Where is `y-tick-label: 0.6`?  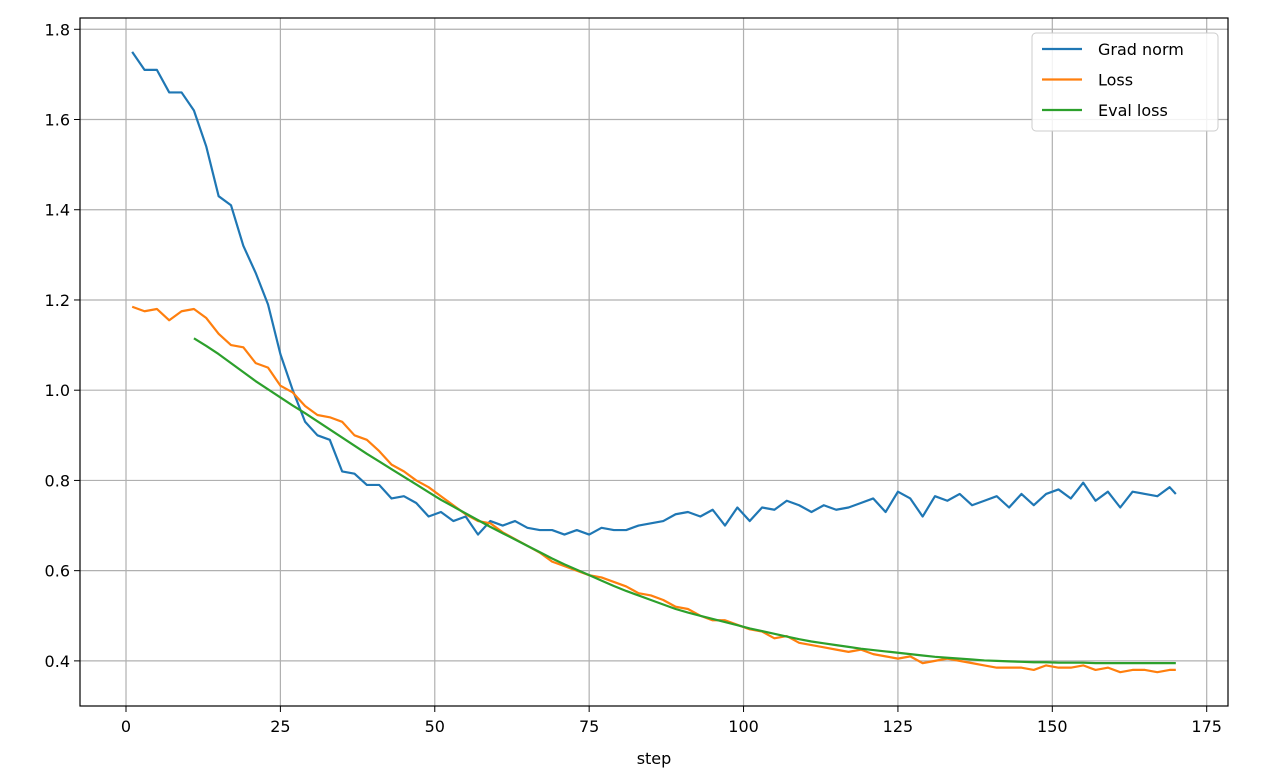 y-tick-label: 0.6 is located at coordinates (57, 571).